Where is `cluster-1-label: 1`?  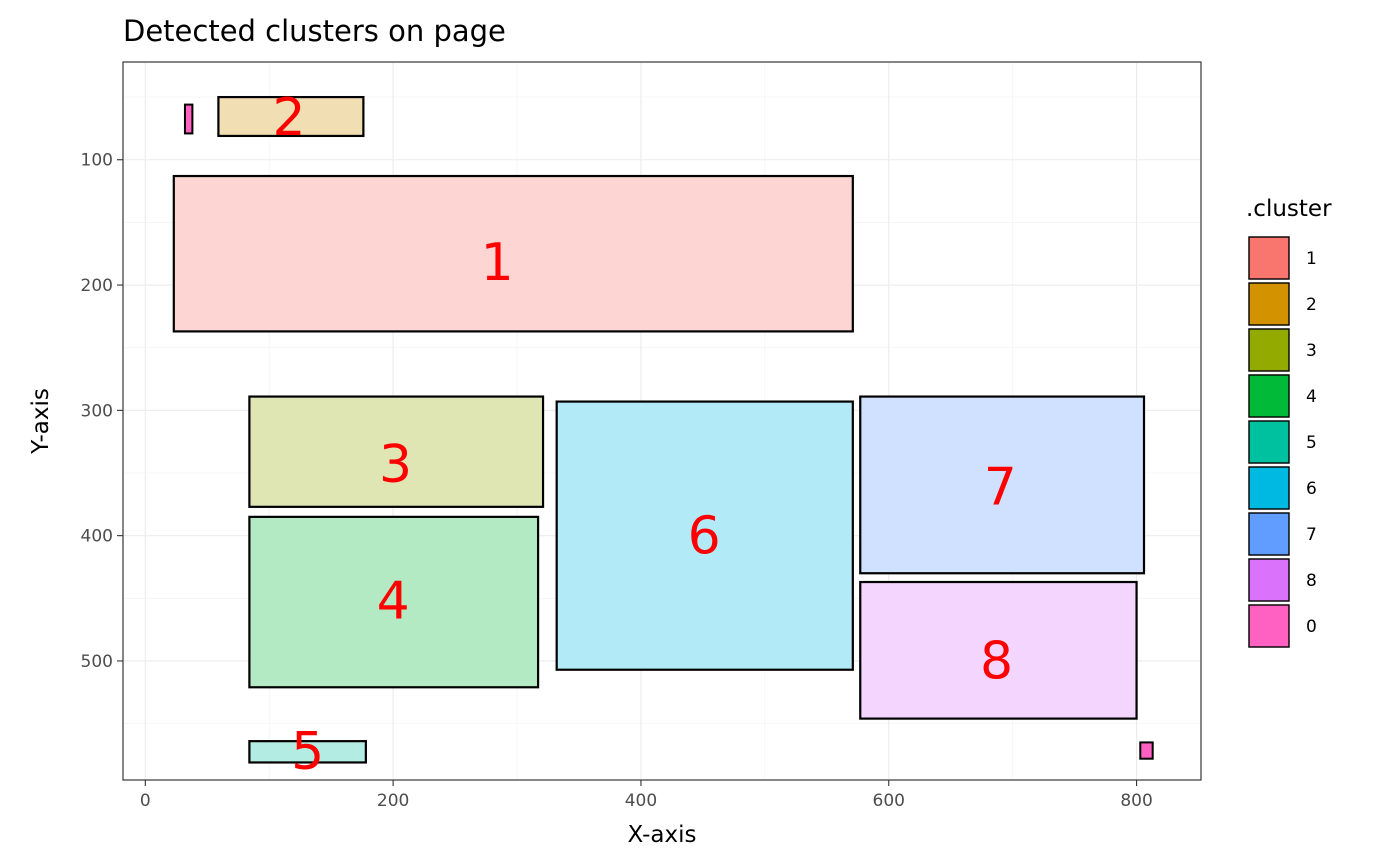 cluster-1-label: 1 is located at coordinates (497, 263).